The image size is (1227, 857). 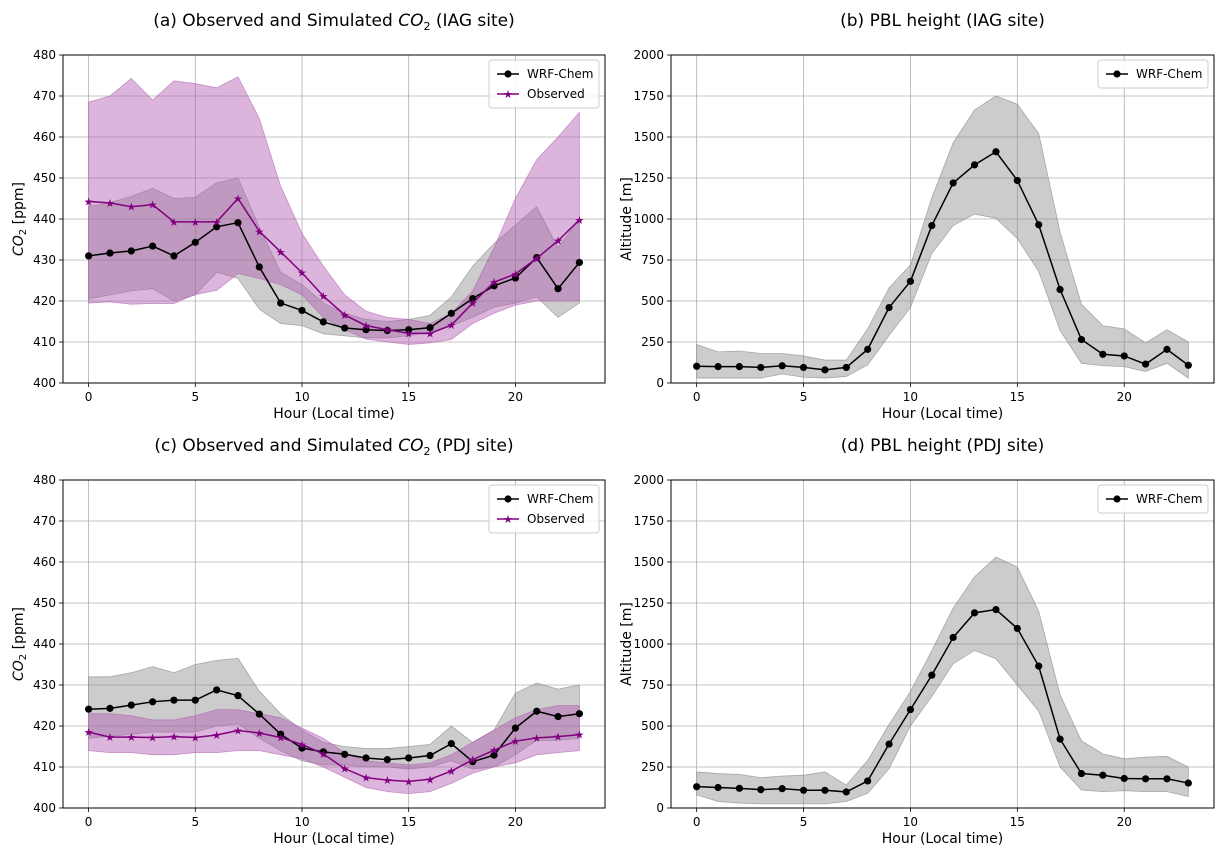 What do you see at coordinates (648, 96) in the screenshot?
I see `y-tick-label: 1750` at bounding box center [648, 96].